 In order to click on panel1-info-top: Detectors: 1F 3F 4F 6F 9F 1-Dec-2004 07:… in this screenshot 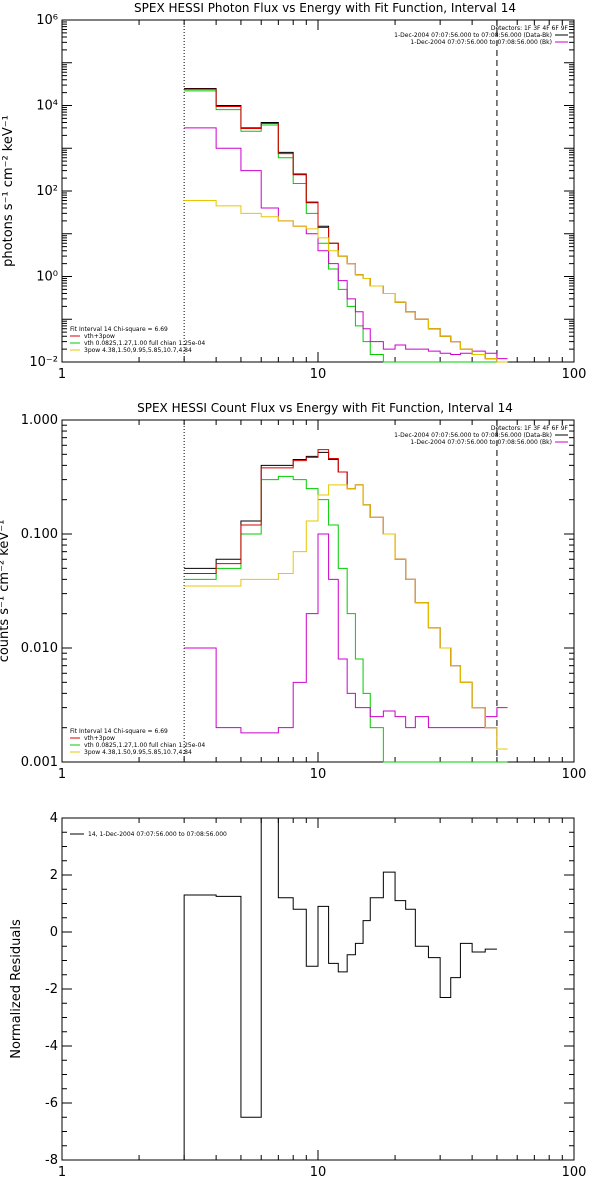, I will do `click(481, 35)`.